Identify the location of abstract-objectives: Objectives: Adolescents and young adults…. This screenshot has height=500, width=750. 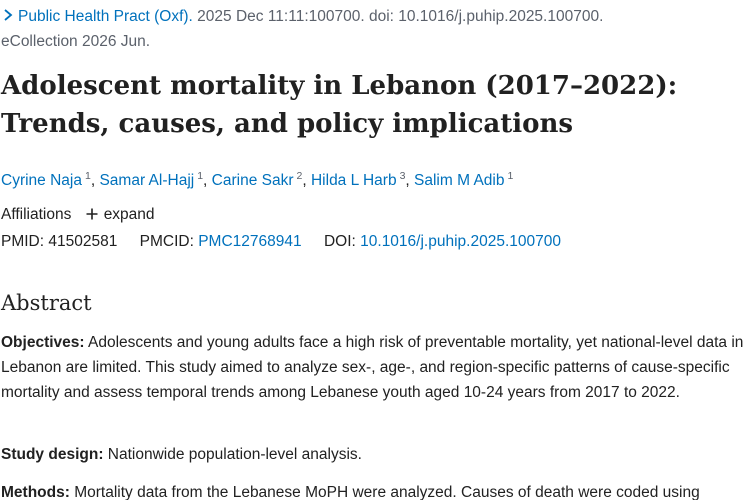
(373, 367).